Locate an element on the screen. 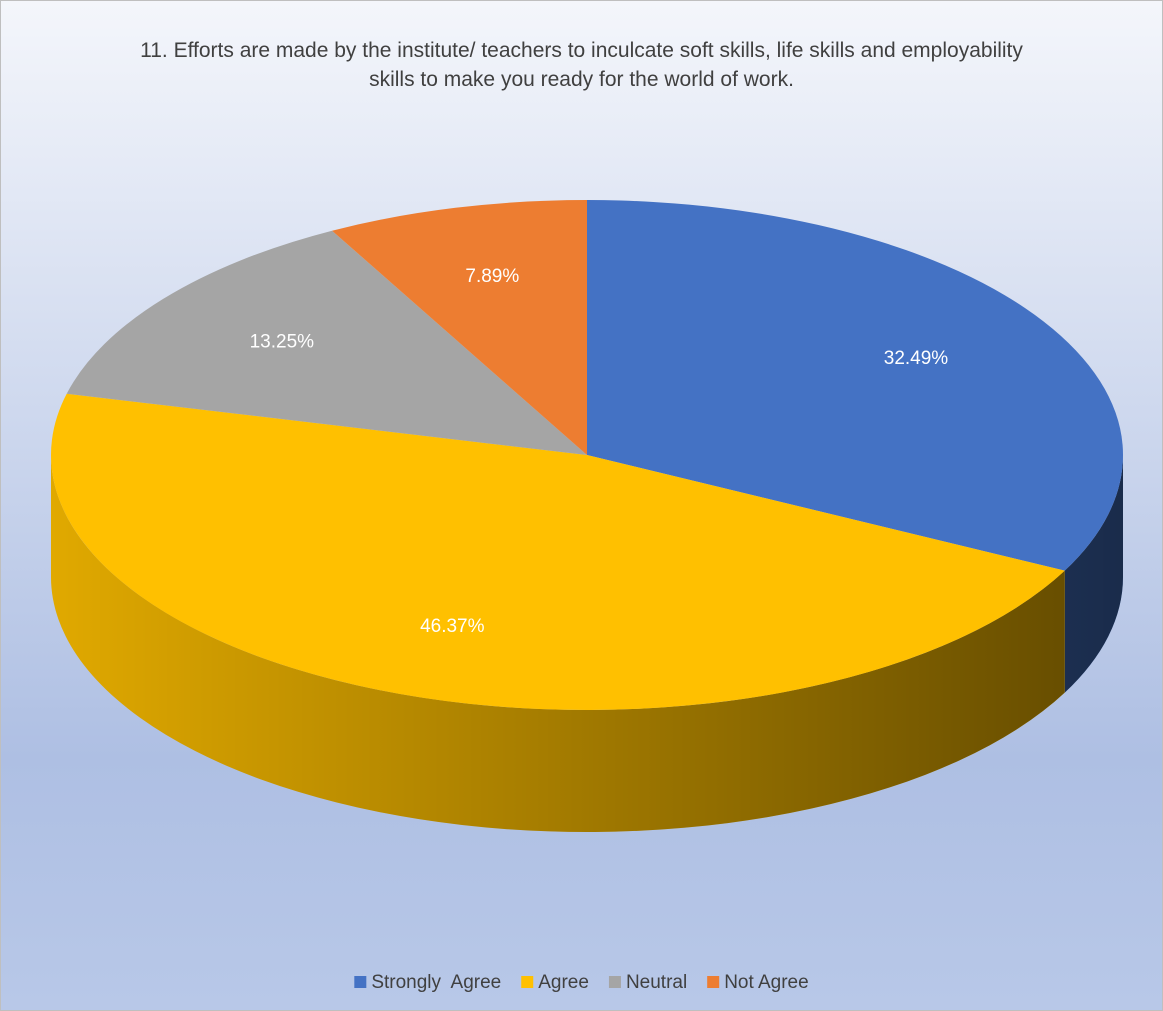 The height and width of the screenshot is (1011, 1163). data-label: 13.25% is located at coordinates (282, 342).